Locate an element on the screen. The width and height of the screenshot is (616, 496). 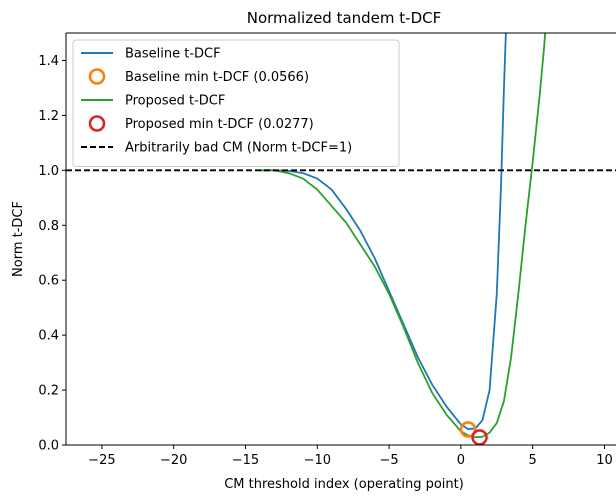
x-tick-label: −5 is located at coordinates (388, 460).